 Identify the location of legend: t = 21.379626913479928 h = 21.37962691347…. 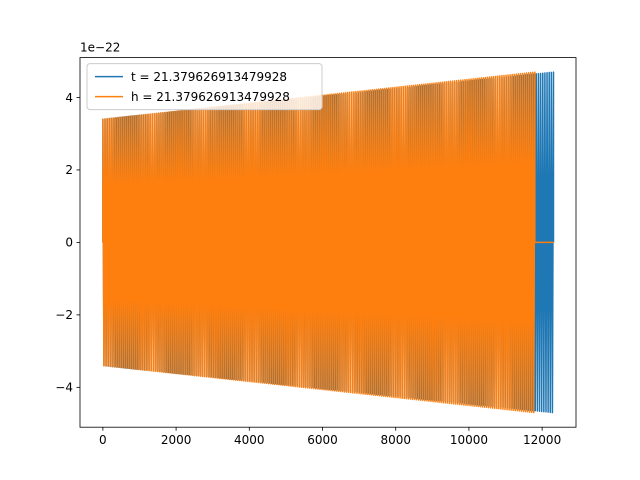
(204, 87).